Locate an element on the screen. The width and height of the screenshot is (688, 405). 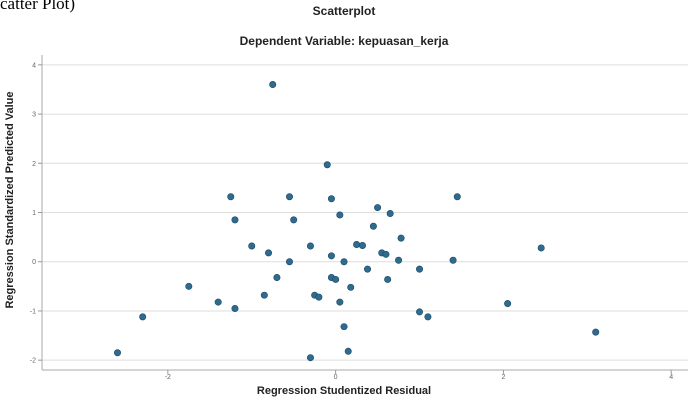
y-tick-label: 1 is located at coordinates (34, 213).